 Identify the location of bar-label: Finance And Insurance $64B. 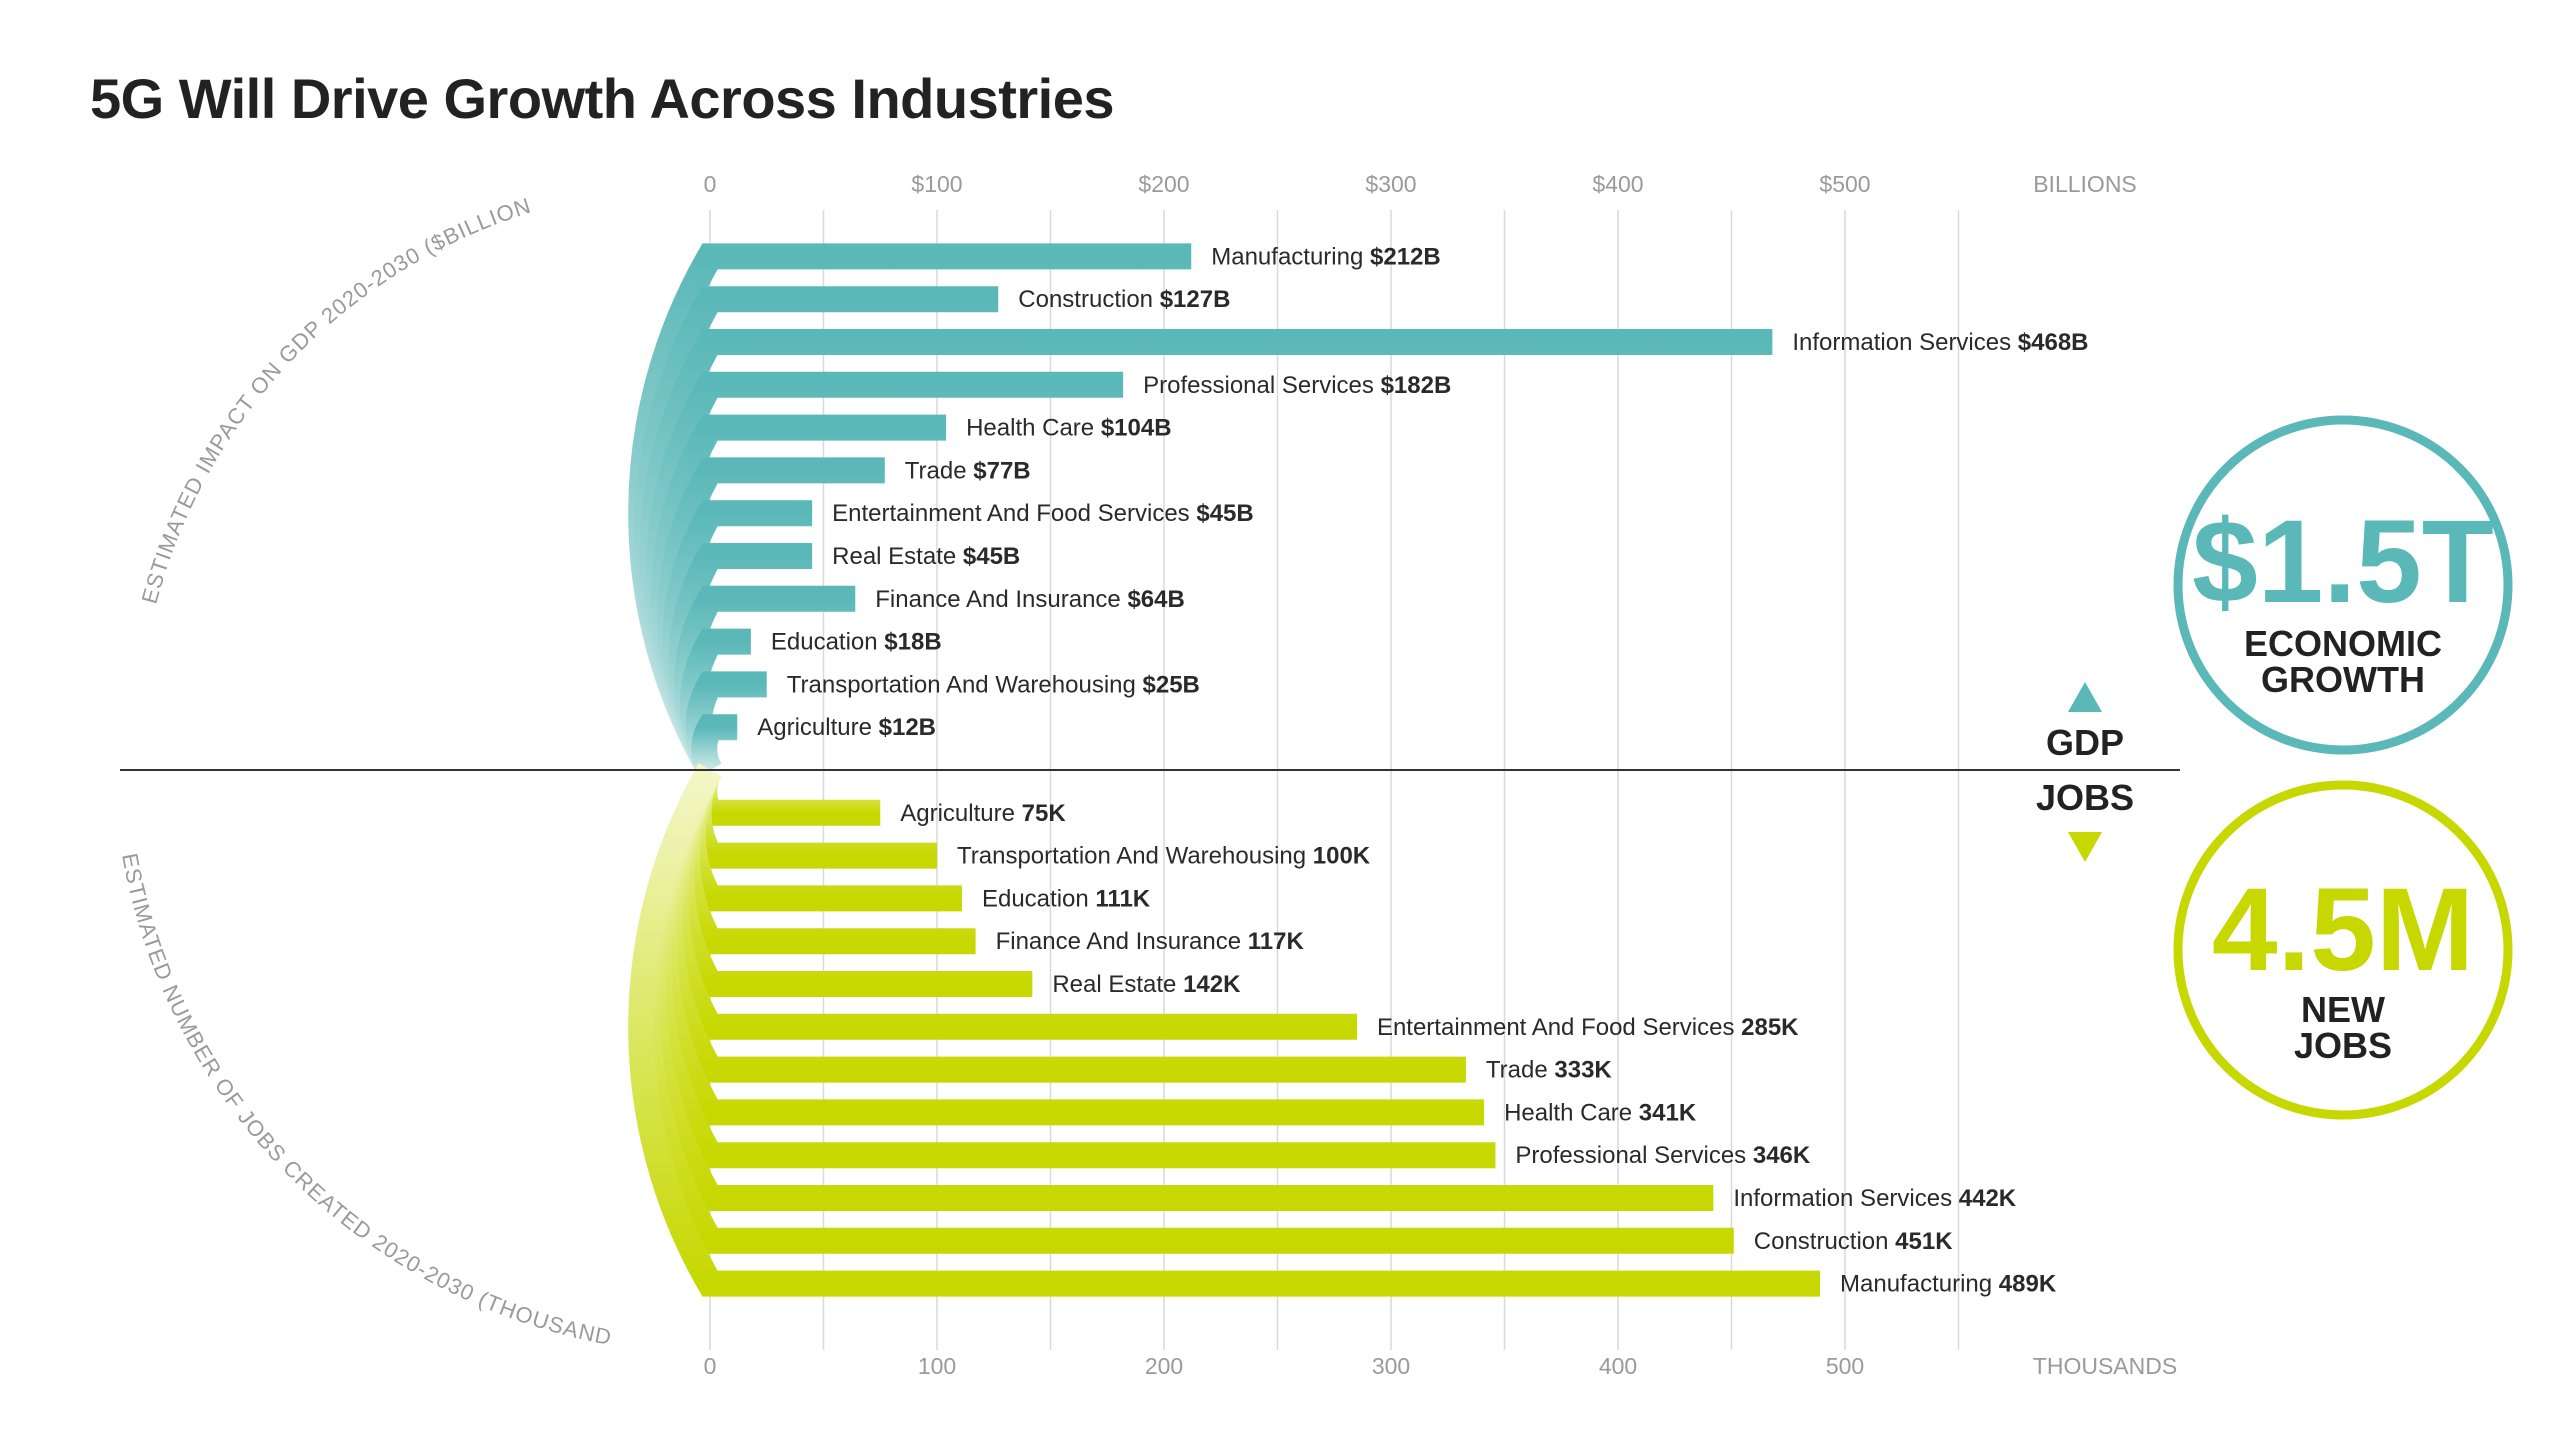
(1030, 599).